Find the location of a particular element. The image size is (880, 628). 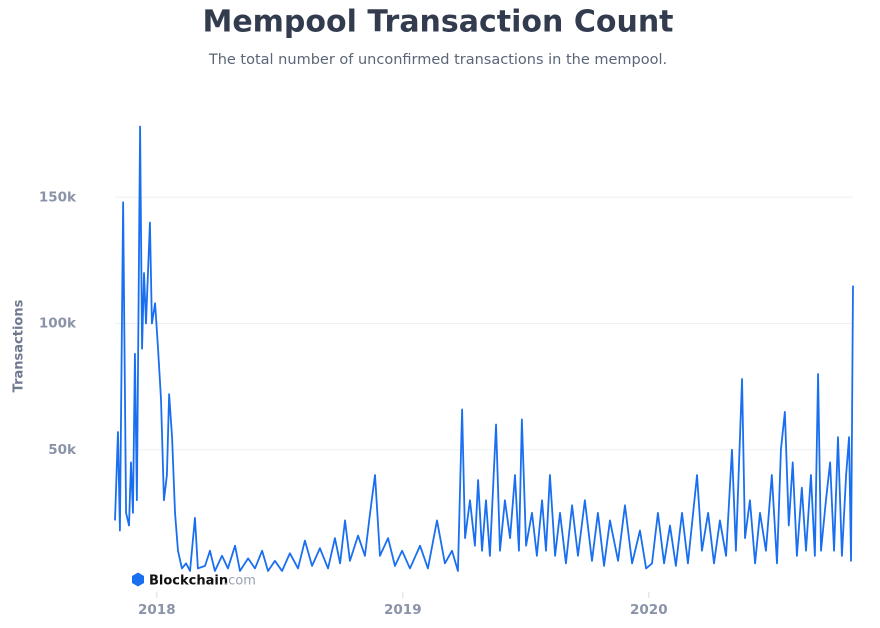

x-tick-label: 2018 is located at coordinates (157, 610).